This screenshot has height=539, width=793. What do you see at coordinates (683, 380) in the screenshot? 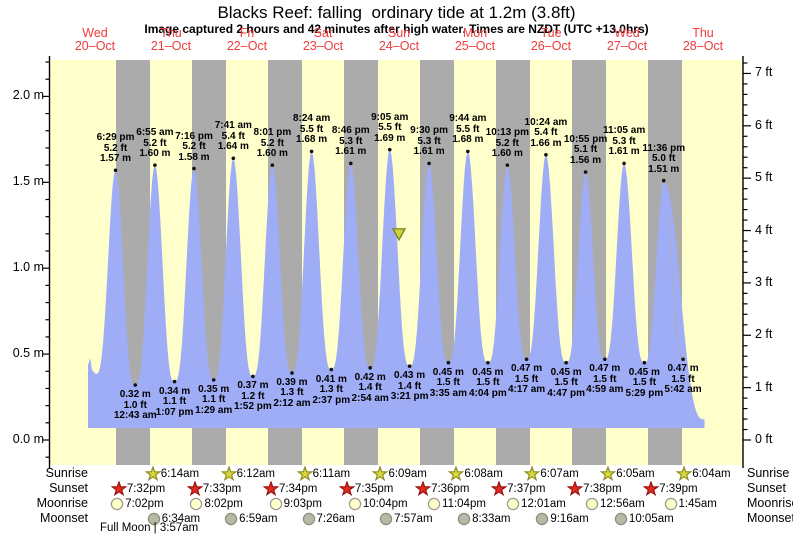
I see `low-tide-label: 0.47 m 1.5 ft 5:42 am` at bounding box center [683, 380].